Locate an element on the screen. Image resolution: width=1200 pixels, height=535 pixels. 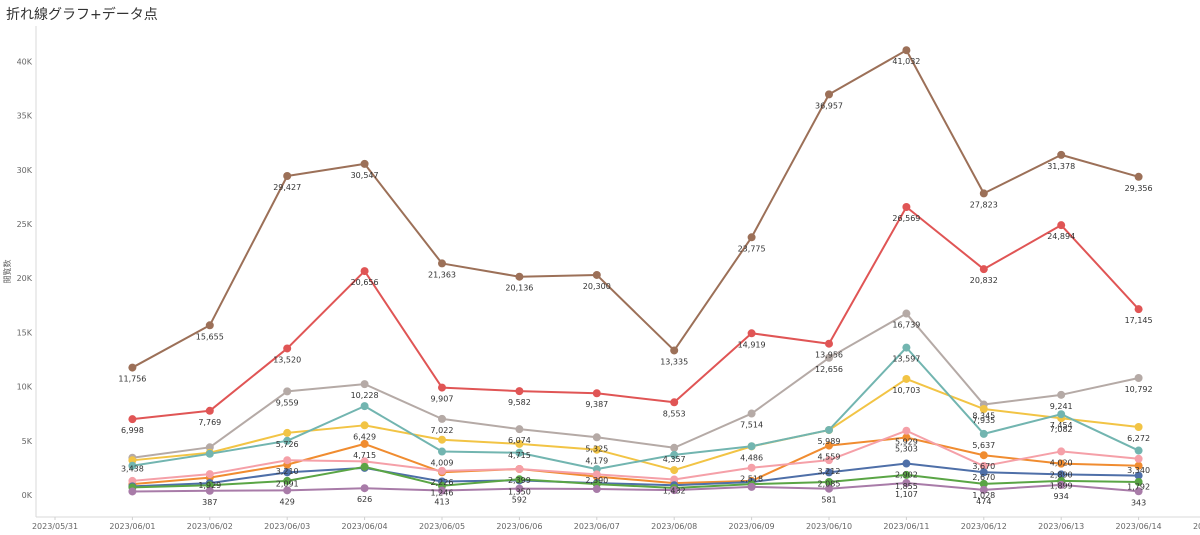
data-label: 24,894 is located at coordinates (1061, 236).